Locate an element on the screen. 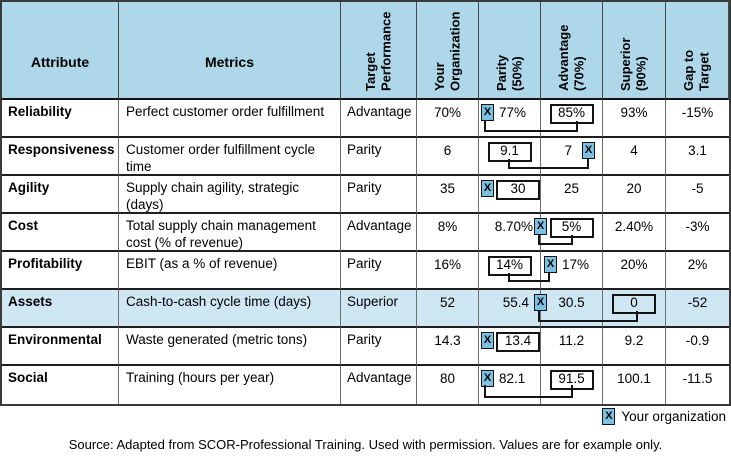 This screenshot has height=460, width=731. gap-to-target-cell: -11.5 is located at coordinates (697, 378).